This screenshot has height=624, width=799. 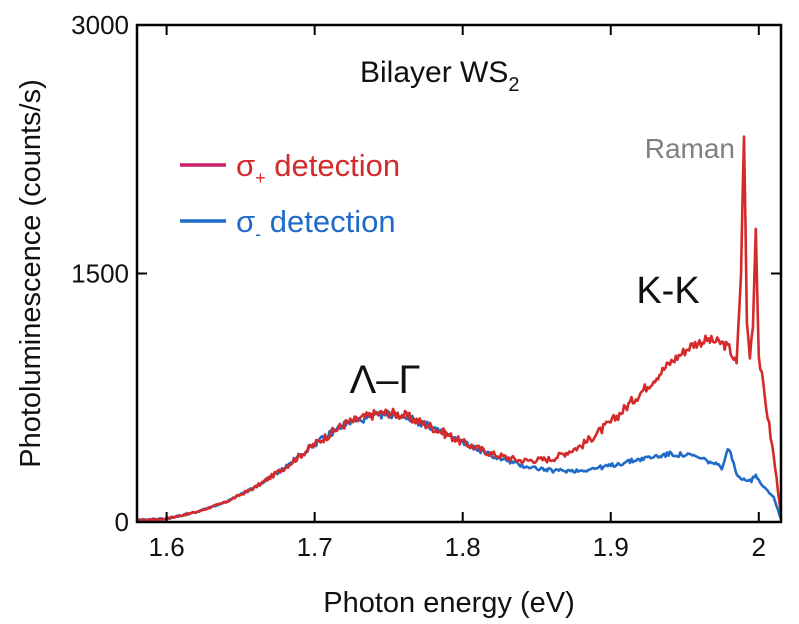 I want to click on legend-label-sigma-plus: σ+ detection, so click(x=318, y=168).